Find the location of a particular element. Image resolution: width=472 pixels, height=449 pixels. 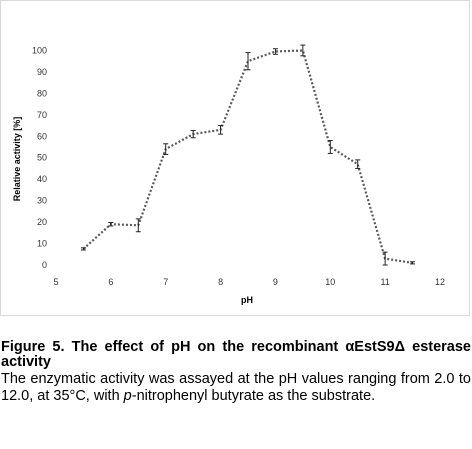

caption-body-italic: p is located at coordinates (127, 396).